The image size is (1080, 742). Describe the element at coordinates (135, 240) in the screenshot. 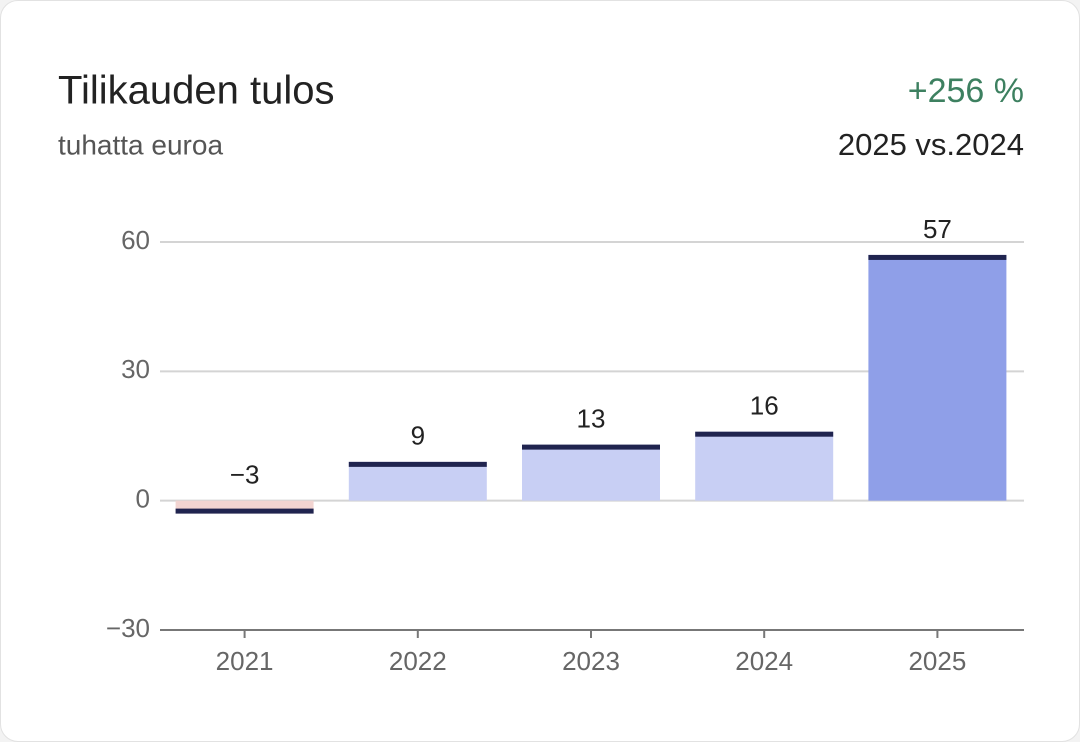

I see `y-tick-label: 60` at that location.